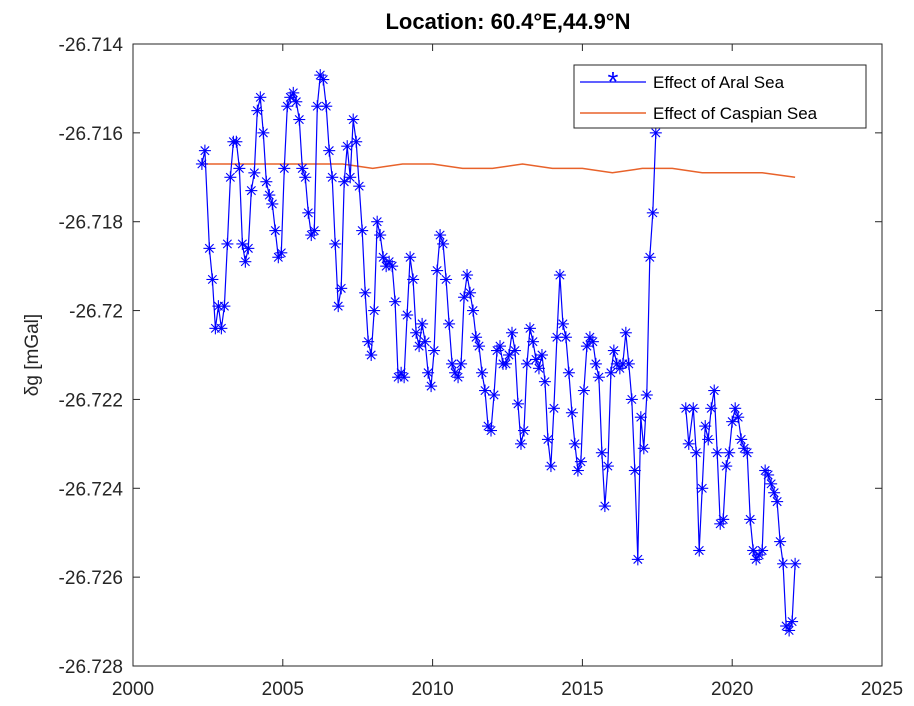  What do you see at coordinates (133, 689) in the screenshot?
I see `x-tick-label: 2000` at bounding box center [133, 689].